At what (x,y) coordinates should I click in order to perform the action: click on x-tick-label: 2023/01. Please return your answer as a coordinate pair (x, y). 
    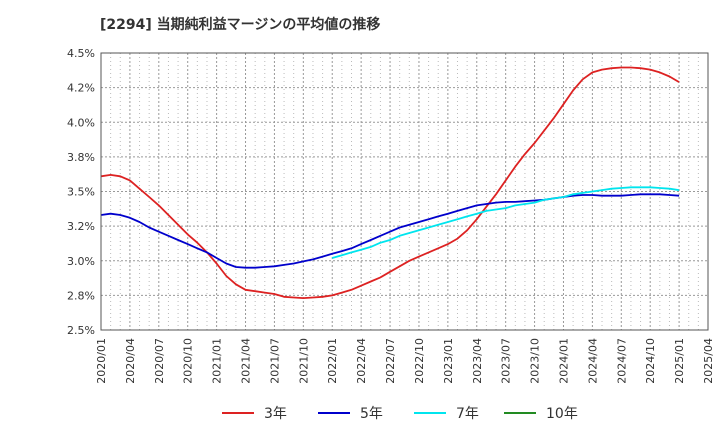
    Looking at the image, I should click on (448, 361).